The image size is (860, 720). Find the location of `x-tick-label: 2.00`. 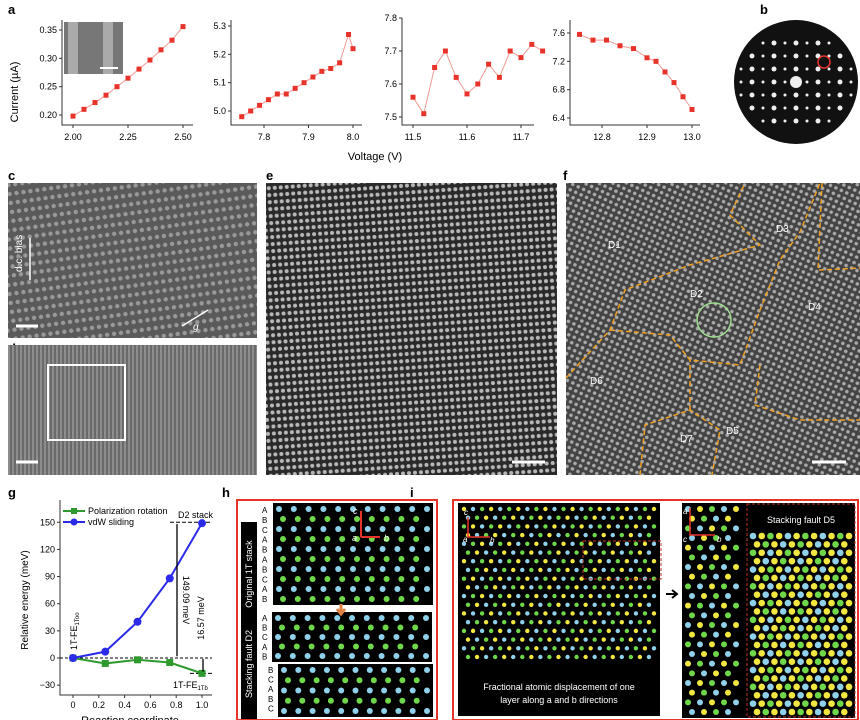

x-tick-label: 2.00 is located at coordinates (73, 137).